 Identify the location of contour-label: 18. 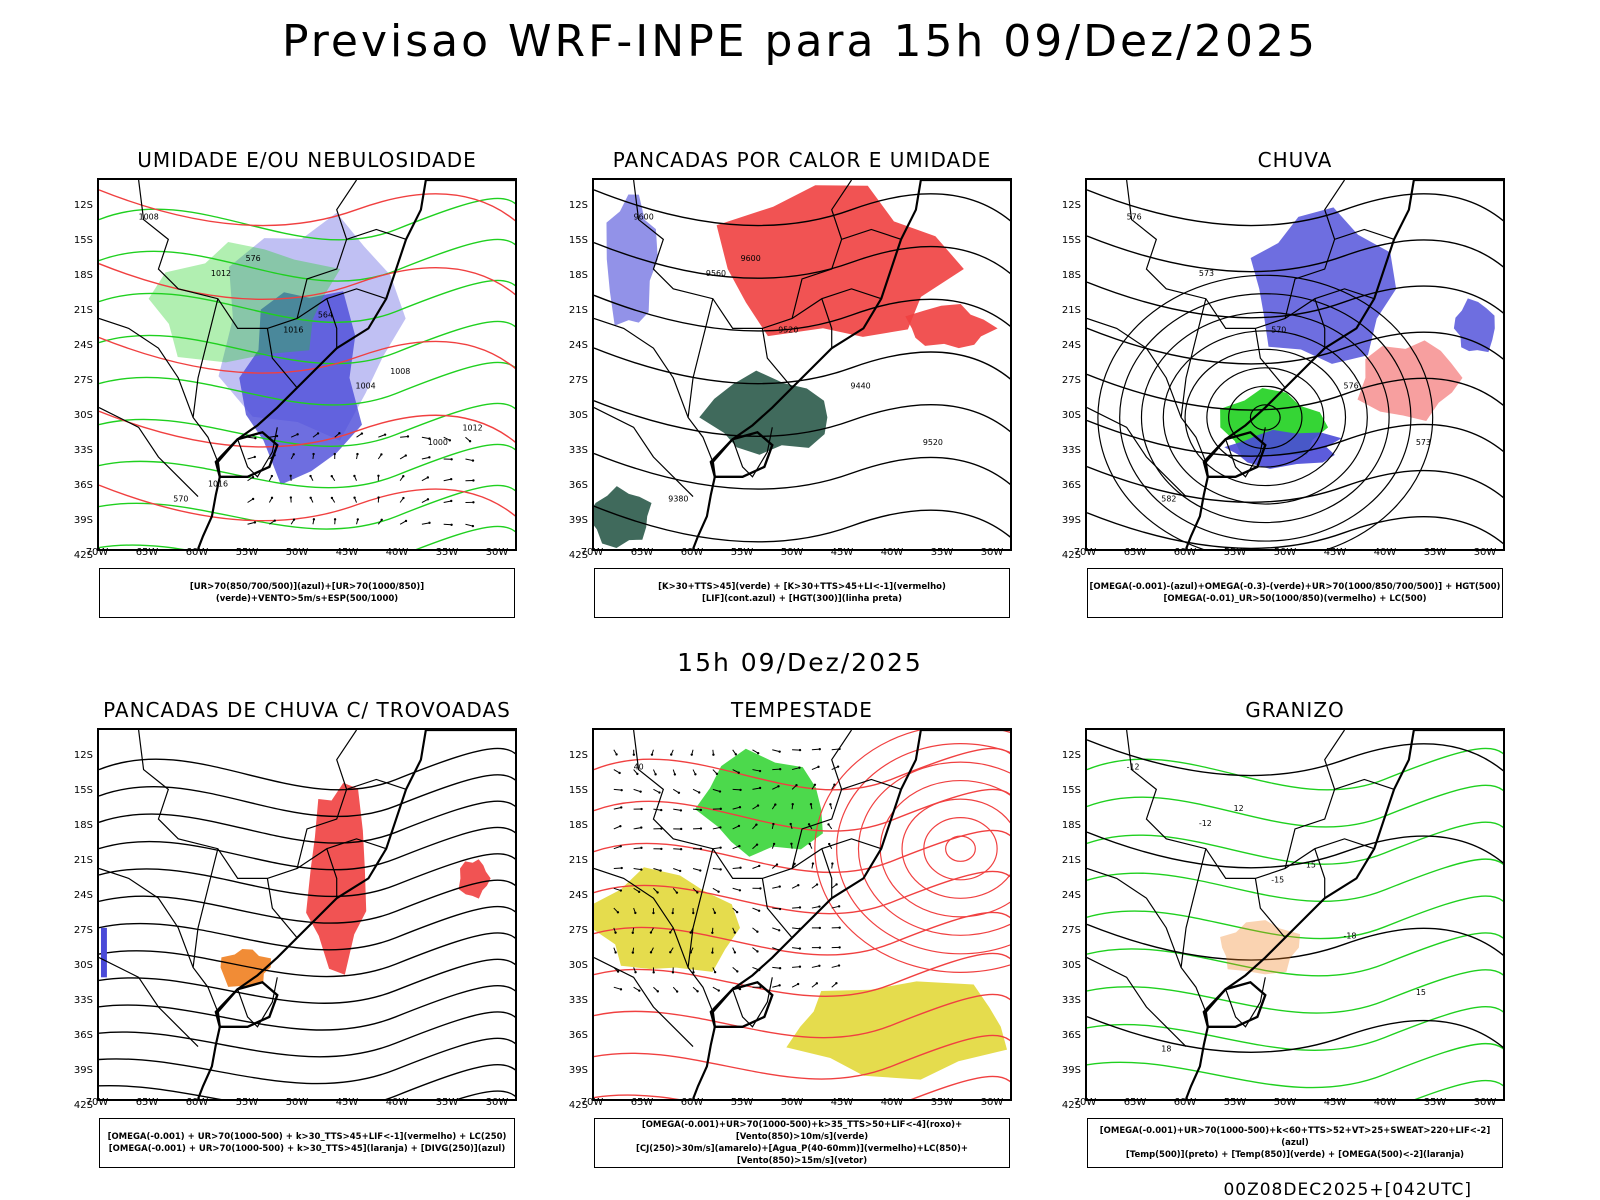
(1166, 1049).